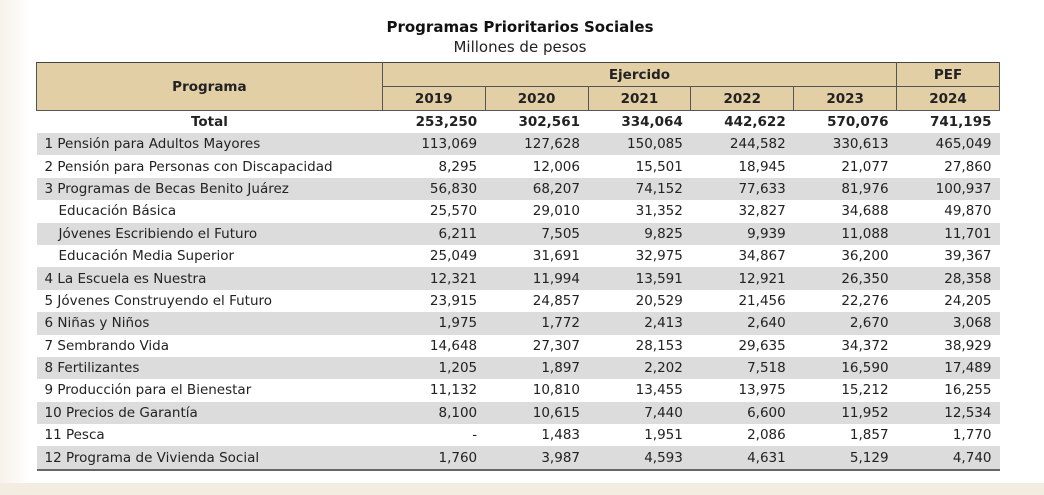 The width and height of the screenshot is (1044, 495). I want to click on cell-value: 24,205, so click(968, 300).